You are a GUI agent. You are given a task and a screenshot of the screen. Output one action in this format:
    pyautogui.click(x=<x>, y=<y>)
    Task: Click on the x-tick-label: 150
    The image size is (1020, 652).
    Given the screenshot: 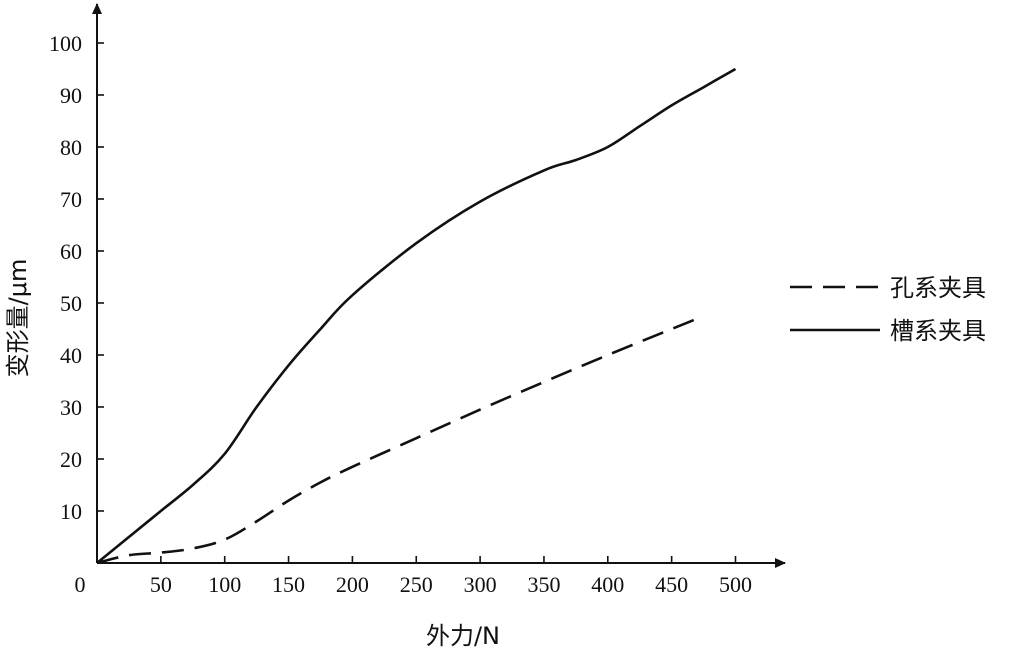 What is the action you would take?
    pyautogui.click(x=288, y=584)
    